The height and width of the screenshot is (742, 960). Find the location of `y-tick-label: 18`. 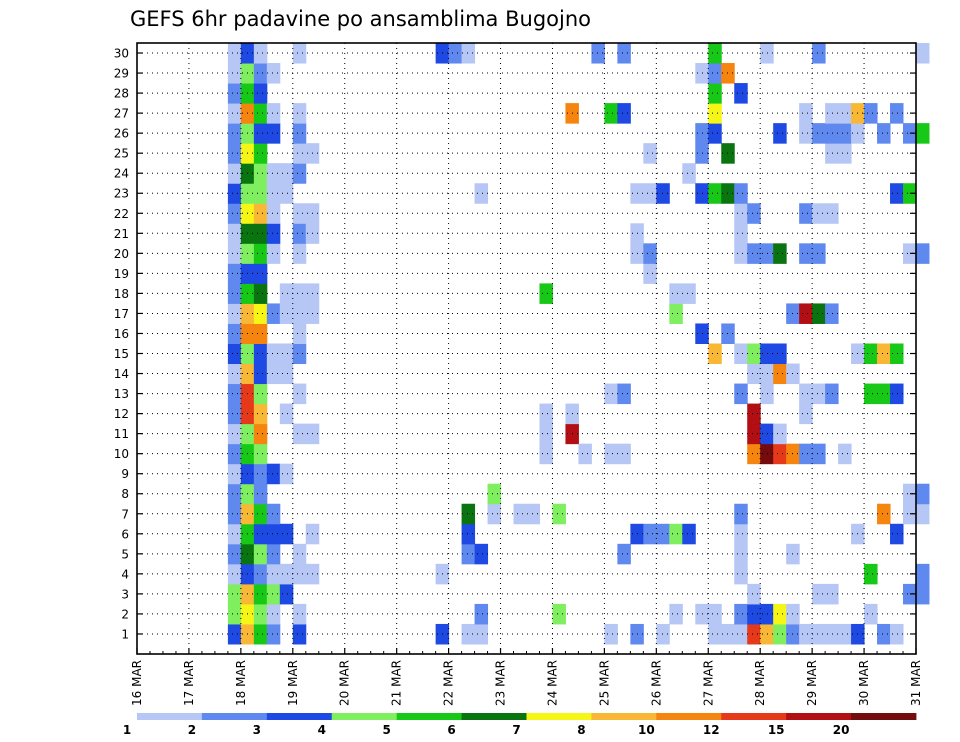

y-tick-label: 18 is located at coordinates (121, 294).